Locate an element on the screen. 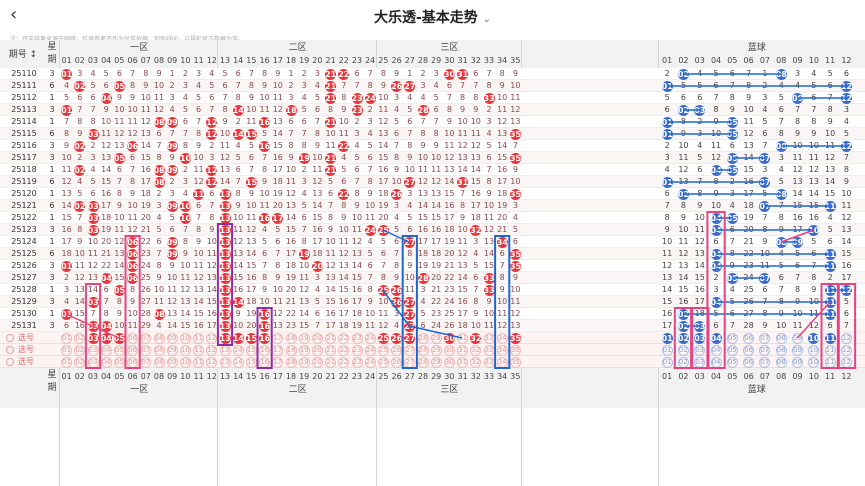  pick-back-ball: 04 is located at coordinates (716, 350).